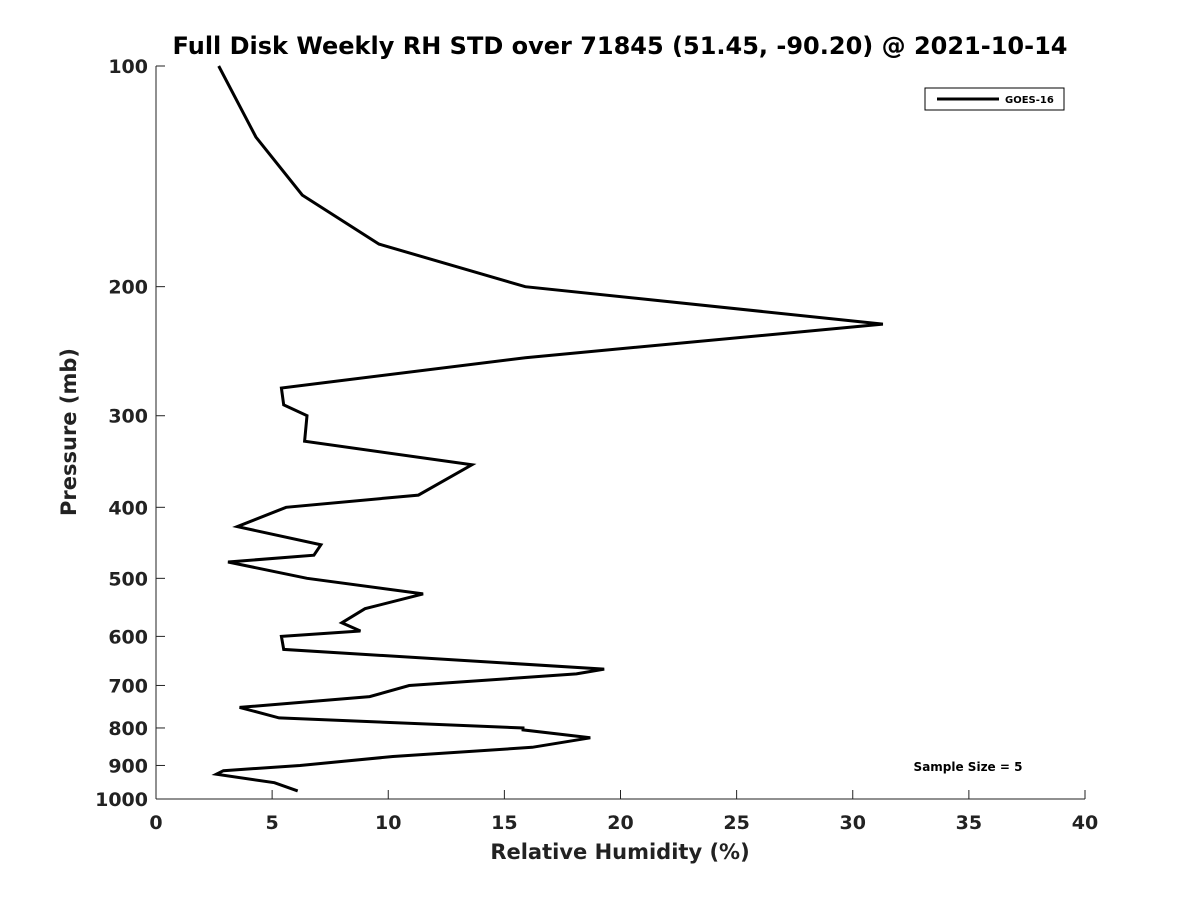 The image size is (1200, 900). What do you see at coordinates (388, 823) in the screenshot?
I see `x-tick-label: 10` at bounding box center [388, 823].